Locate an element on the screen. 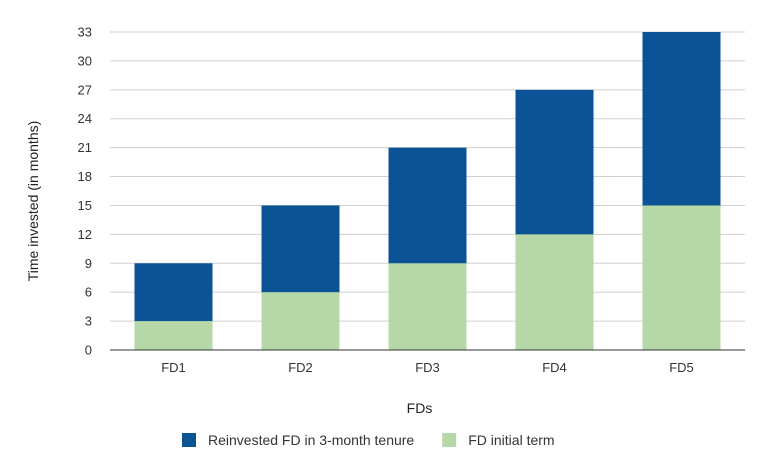  y-tick-label: 12 is located at coordinates (85, 234).